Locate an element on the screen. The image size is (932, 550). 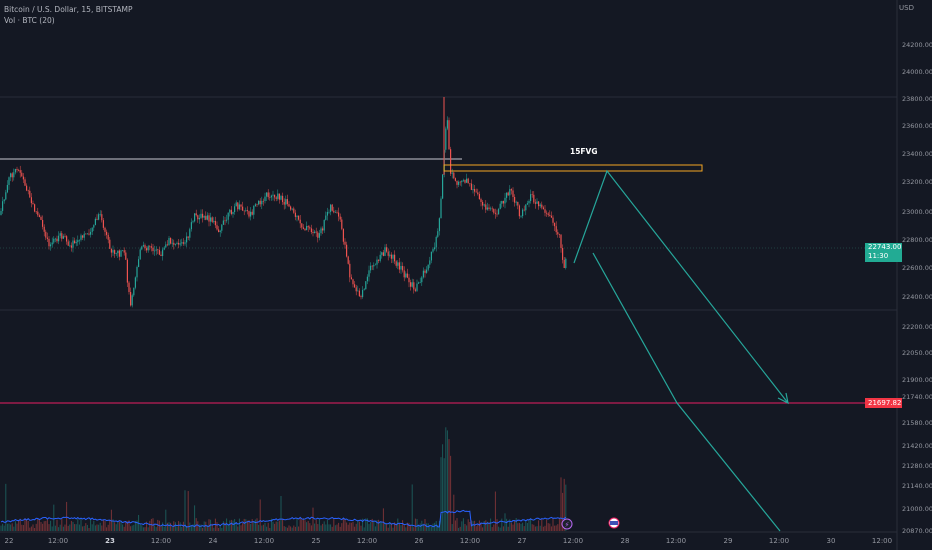
fvg-label: 15FVG is located at coordinates (584, 151).